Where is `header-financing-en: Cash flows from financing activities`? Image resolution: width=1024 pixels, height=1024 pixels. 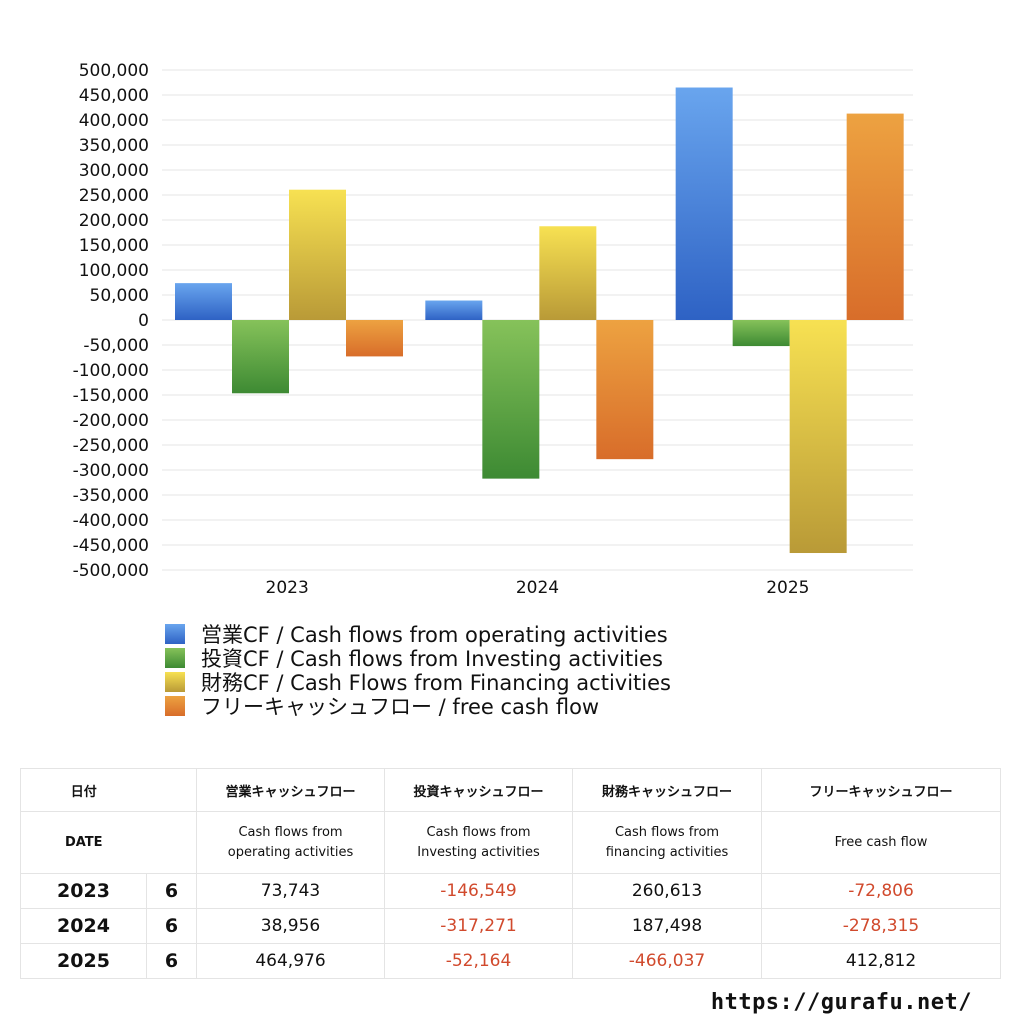 header-financing-en: Cash flows from financing activities is located at coordinates (667, 842).